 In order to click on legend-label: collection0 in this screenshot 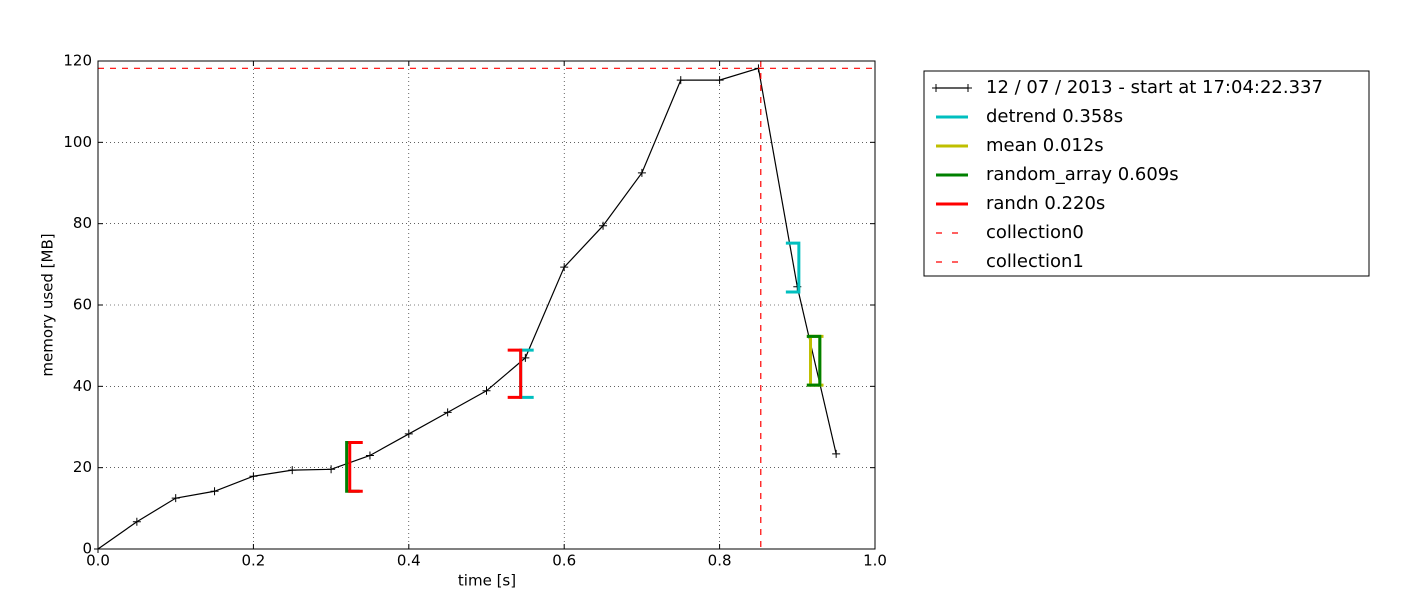, I will do `click(1035, 232)`.